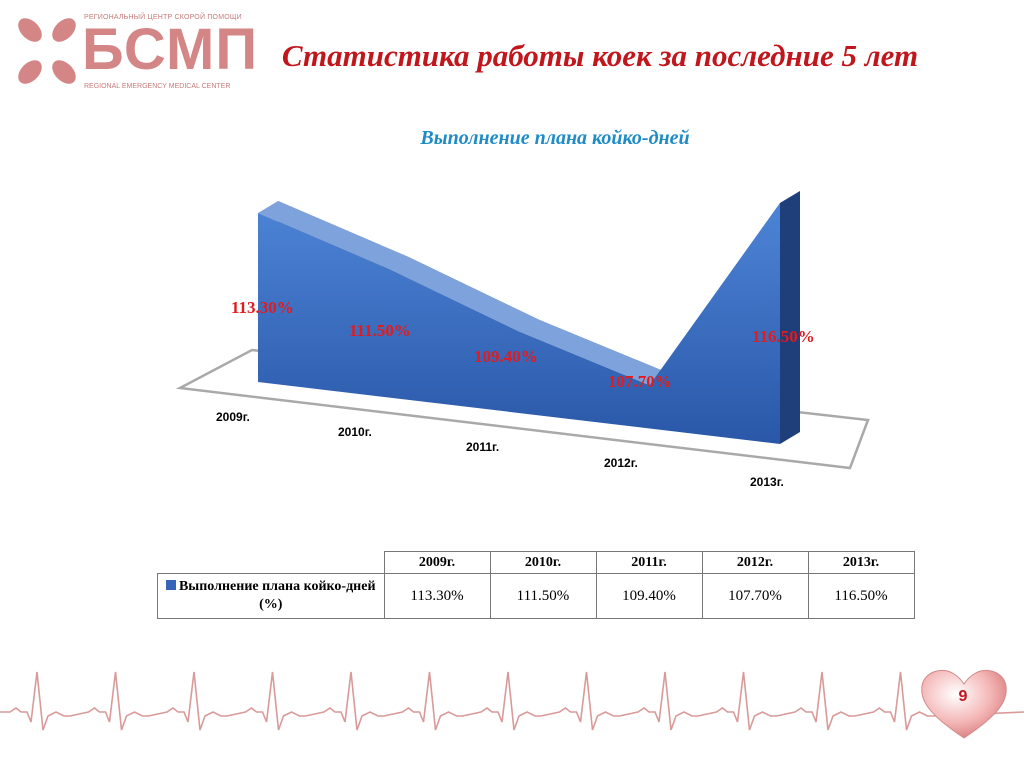 This screenshot has width=1024, height=768. What do you see at coordinates (755, 596) in the screenshot?
I see `table-cell-2012: 107.70%` at bounding box center [755, 596].